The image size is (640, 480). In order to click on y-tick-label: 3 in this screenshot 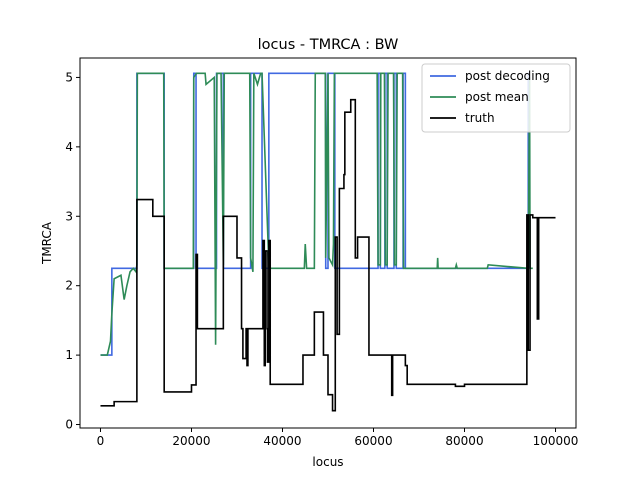, I will do `click(69, 216)`.